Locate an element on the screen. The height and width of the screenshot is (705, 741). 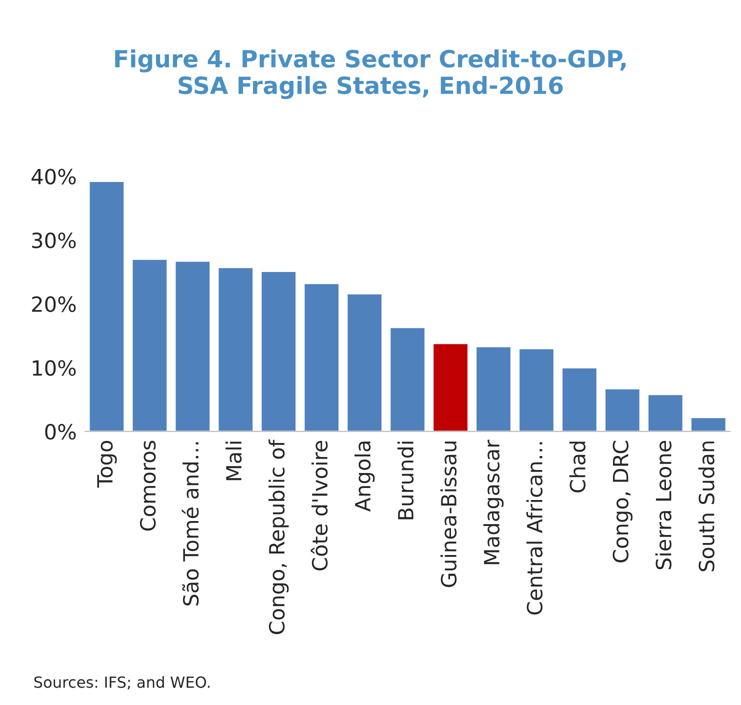
x-tick-label: Sierra Leone is located at coordinates (663, 505).